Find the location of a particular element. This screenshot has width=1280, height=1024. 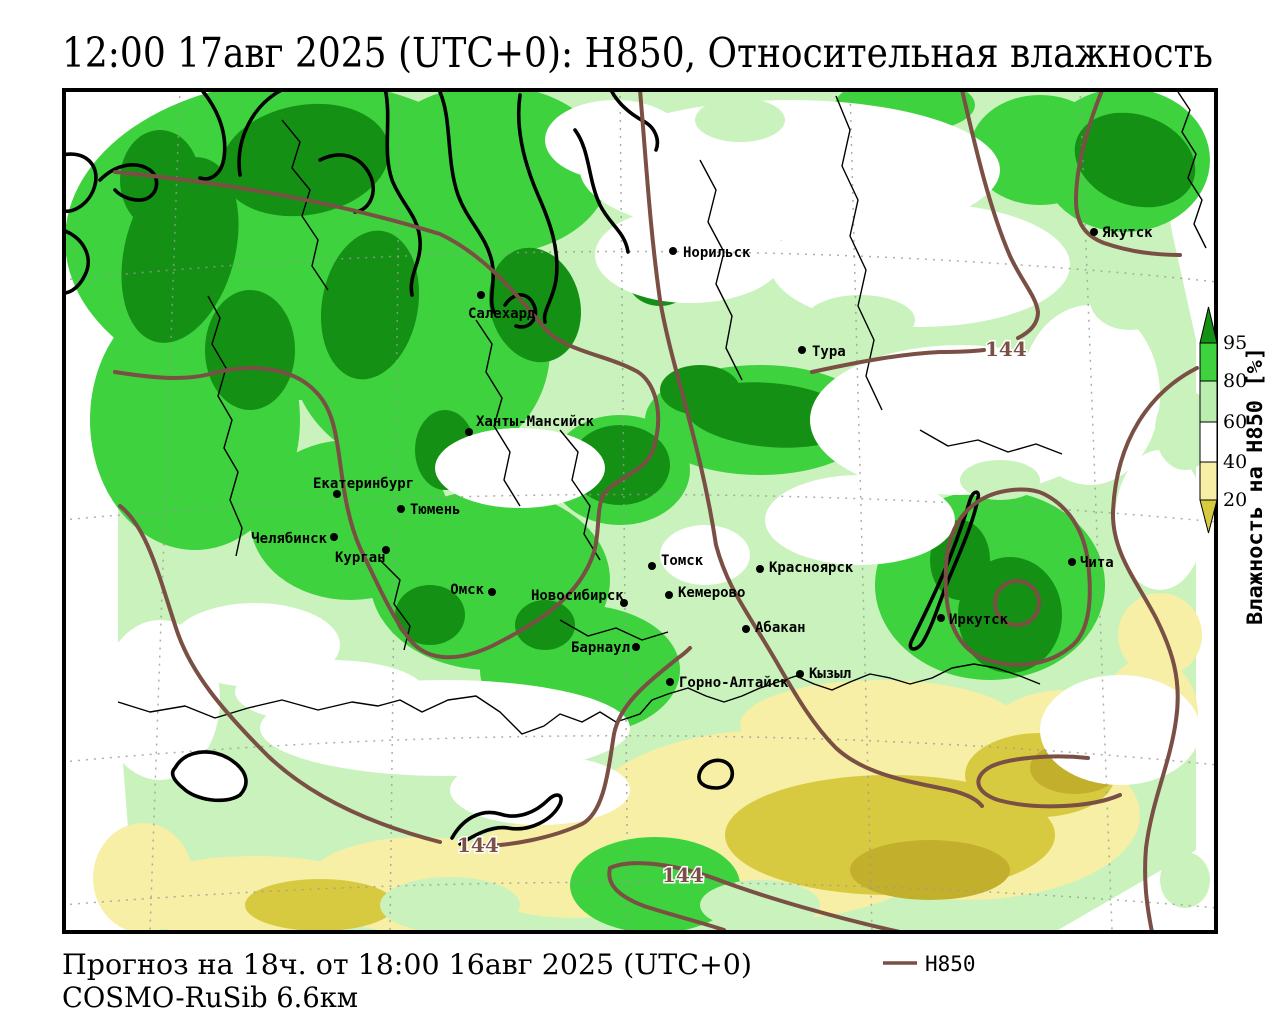

legend-label: H850 is located at coordinates (950, 964).